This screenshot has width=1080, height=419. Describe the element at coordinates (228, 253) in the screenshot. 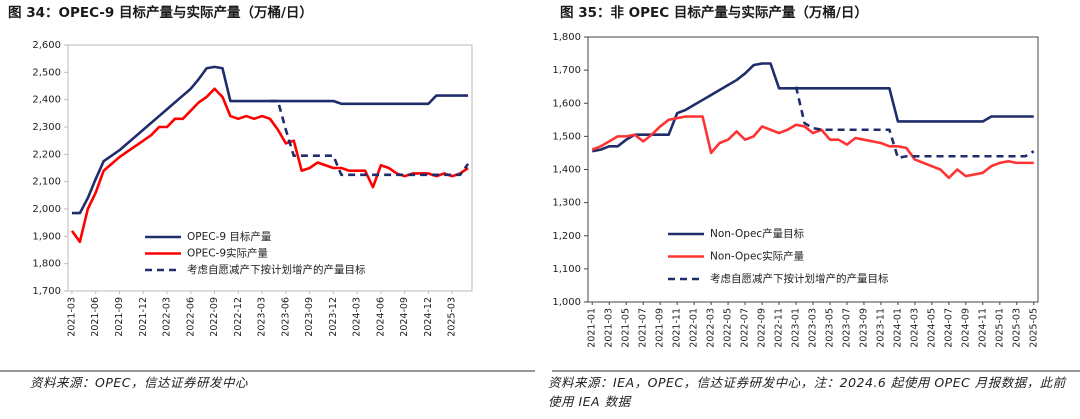

I see `legend-label: OPEC-9实际产量` at that location.